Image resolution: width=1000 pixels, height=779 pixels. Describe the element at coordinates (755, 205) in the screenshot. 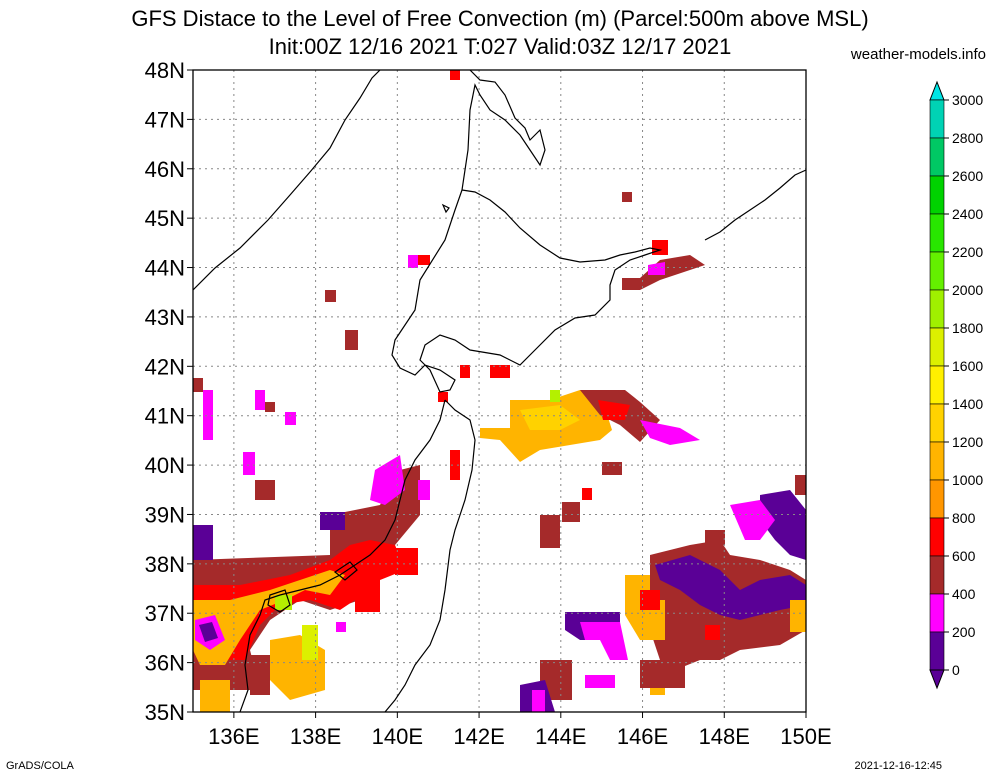

I see `coastline-kurils` at that location.